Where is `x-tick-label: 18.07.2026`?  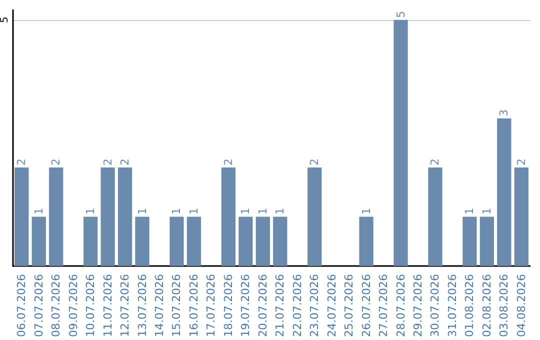
x-tick-label: 18.07.2026 is located at coordinates (228, 306).